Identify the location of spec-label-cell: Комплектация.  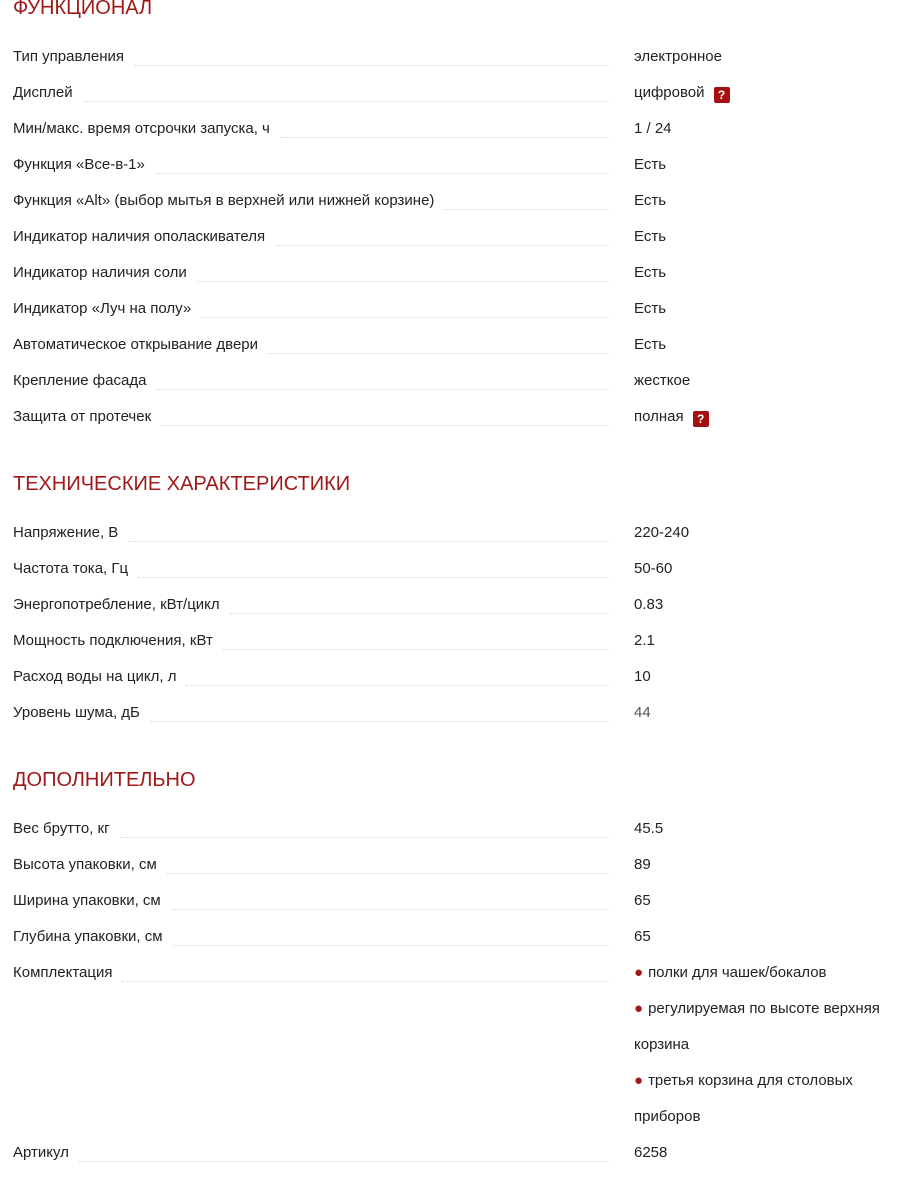
(317, 973).